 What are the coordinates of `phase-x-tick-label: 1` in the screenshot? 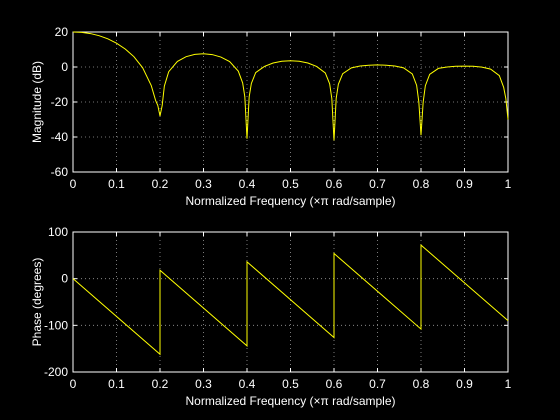 It's located at (508, 384).